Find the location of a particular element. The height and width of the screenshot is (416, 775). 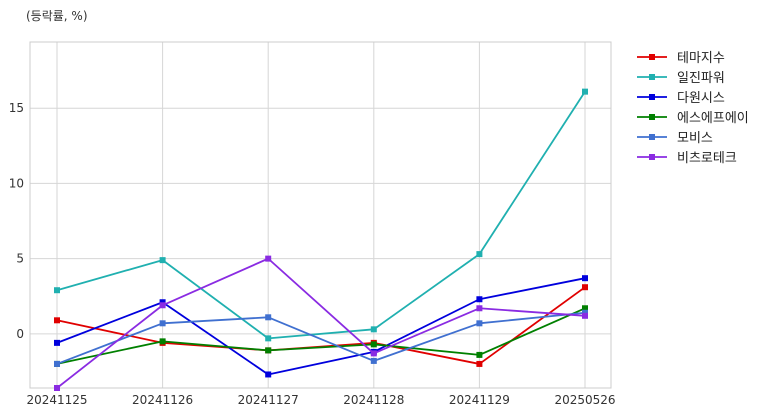

legend-entry: 비츠로테크 is located at coordinates (687, 158).